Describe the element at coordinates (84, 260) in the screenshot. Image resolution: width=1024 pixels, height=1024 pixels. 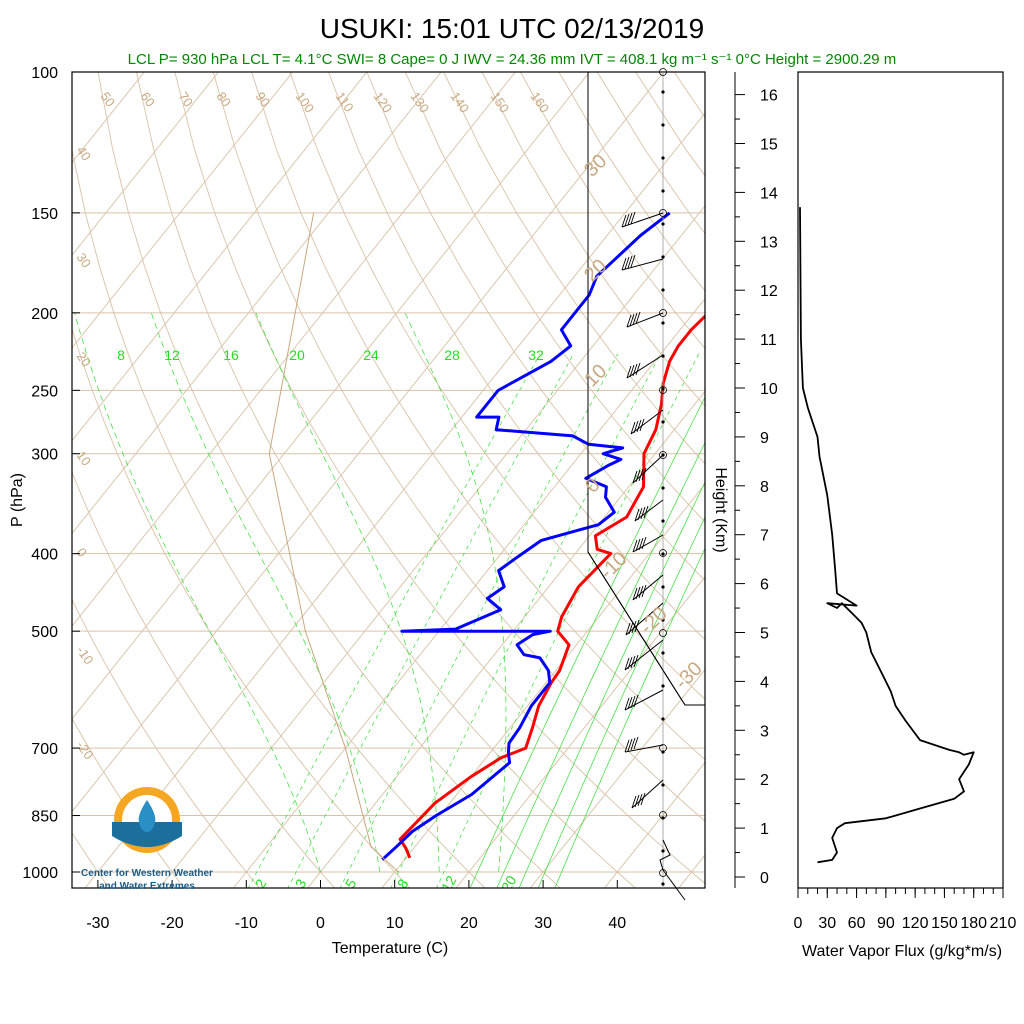
I see `dry-adiabat-label: 30` at that location.